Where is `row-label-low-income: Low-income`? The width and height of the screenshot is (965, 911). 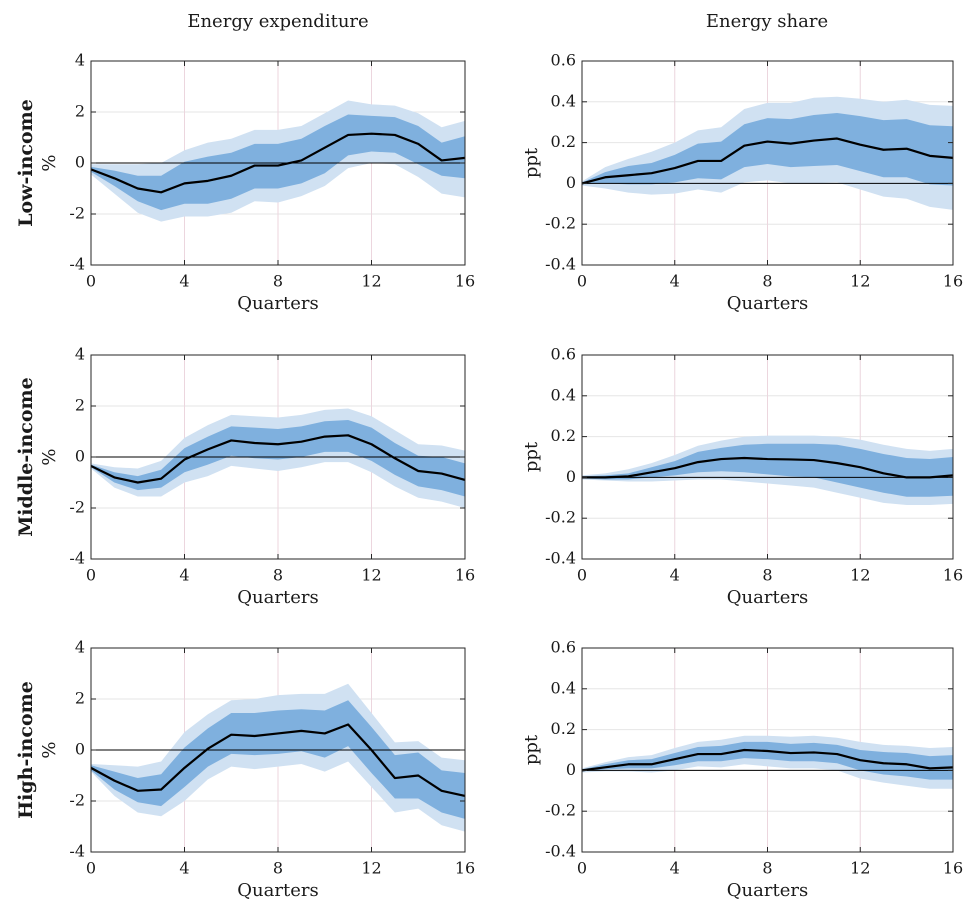 row-label-low-income: Low-income is located at coordinates (26, 163).